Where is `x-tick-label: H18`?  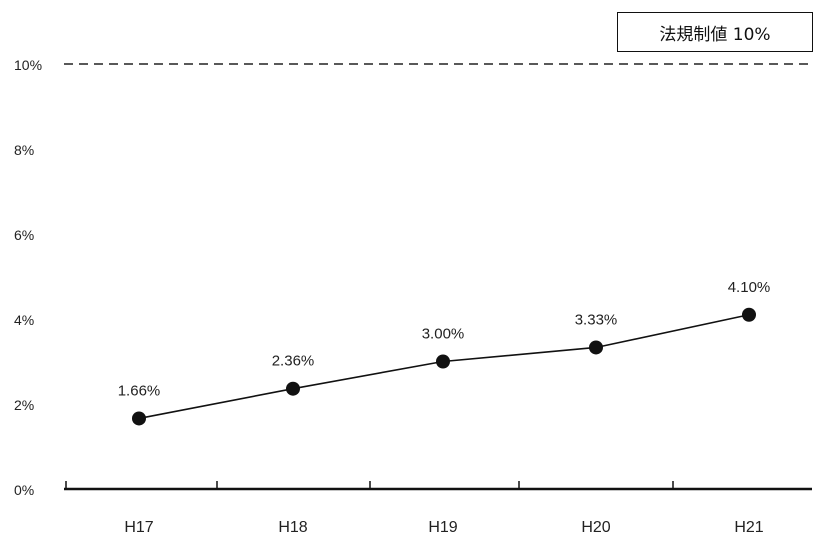
x-tick-label: H18 is located at coordinates (292, 527).